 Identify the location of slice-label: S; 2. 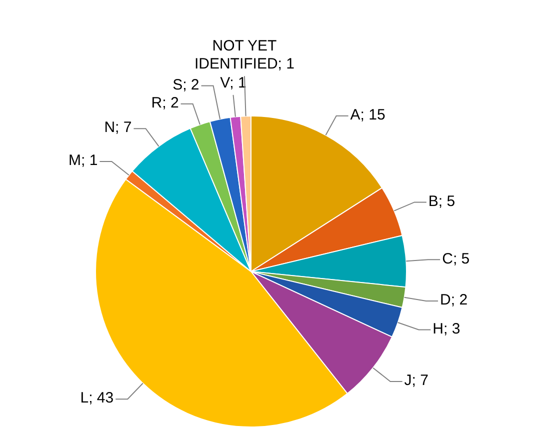
(186, 85).